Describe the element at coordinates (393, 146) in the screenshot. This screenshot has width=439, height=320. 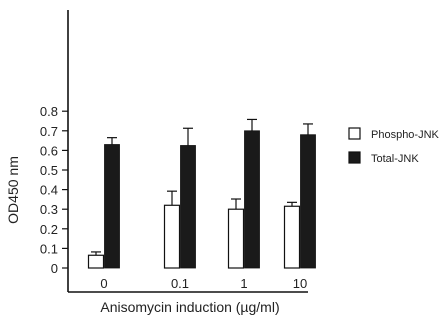
I see `legend: Phospho-JNK Total-JNK` at that location.